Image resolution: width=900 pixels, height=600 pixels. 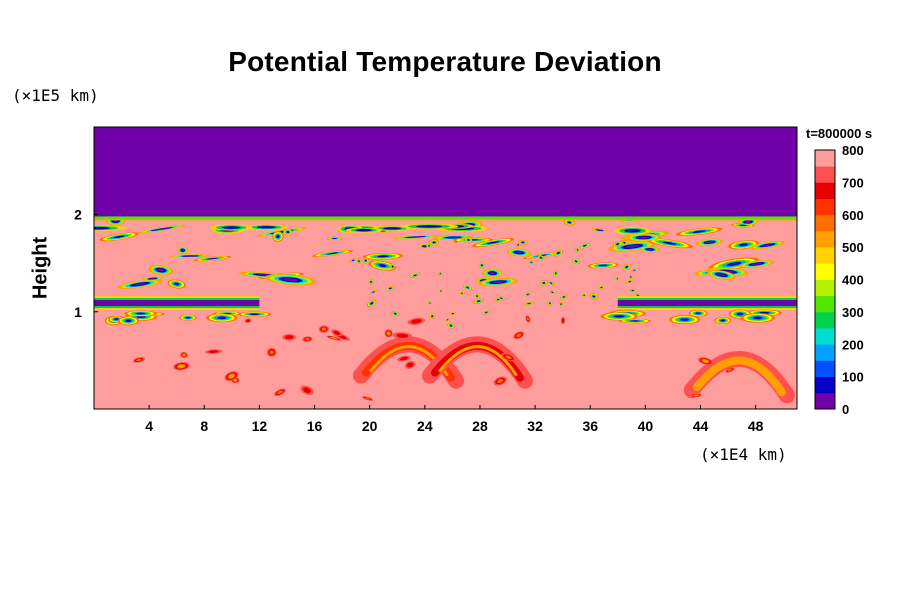 I want to click on x-tick-label: 24, so click(x=425, y=426).